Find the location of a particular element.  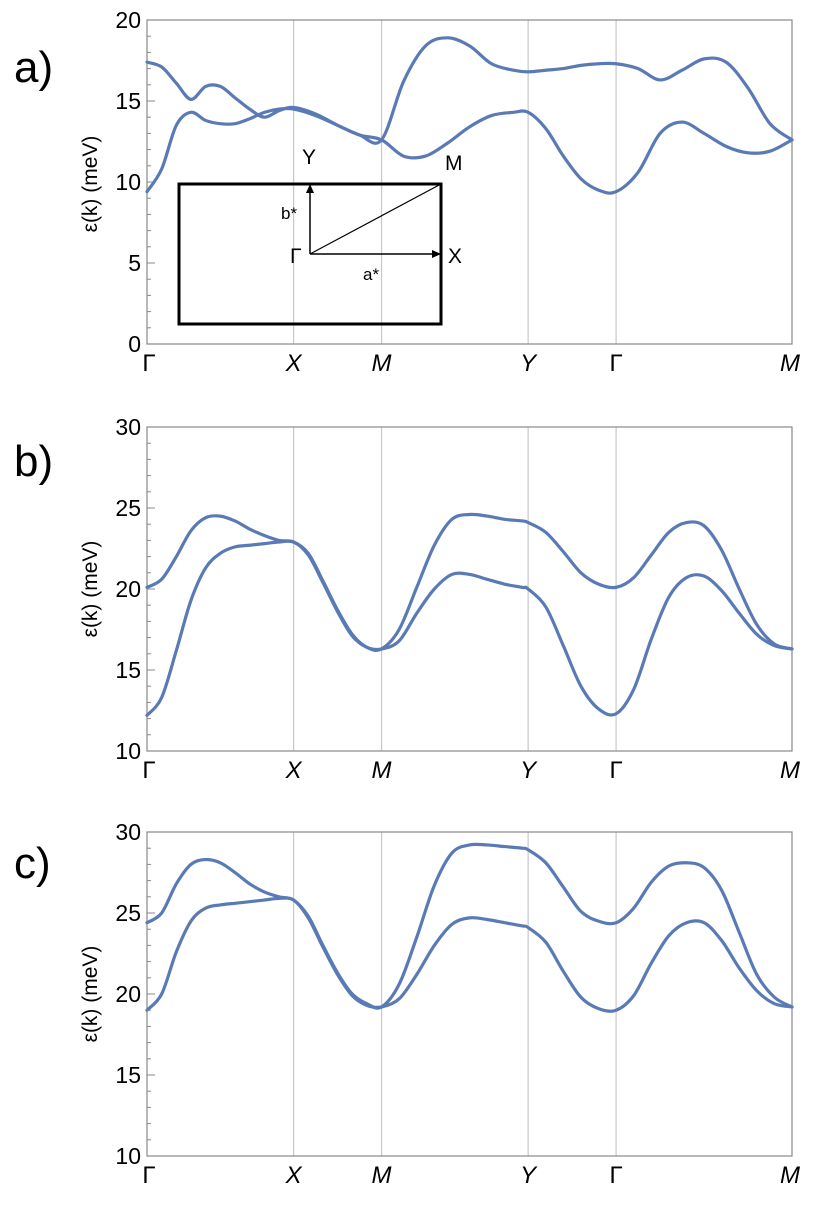

panel-tag-b: b) is located at coordinates (33, 461).